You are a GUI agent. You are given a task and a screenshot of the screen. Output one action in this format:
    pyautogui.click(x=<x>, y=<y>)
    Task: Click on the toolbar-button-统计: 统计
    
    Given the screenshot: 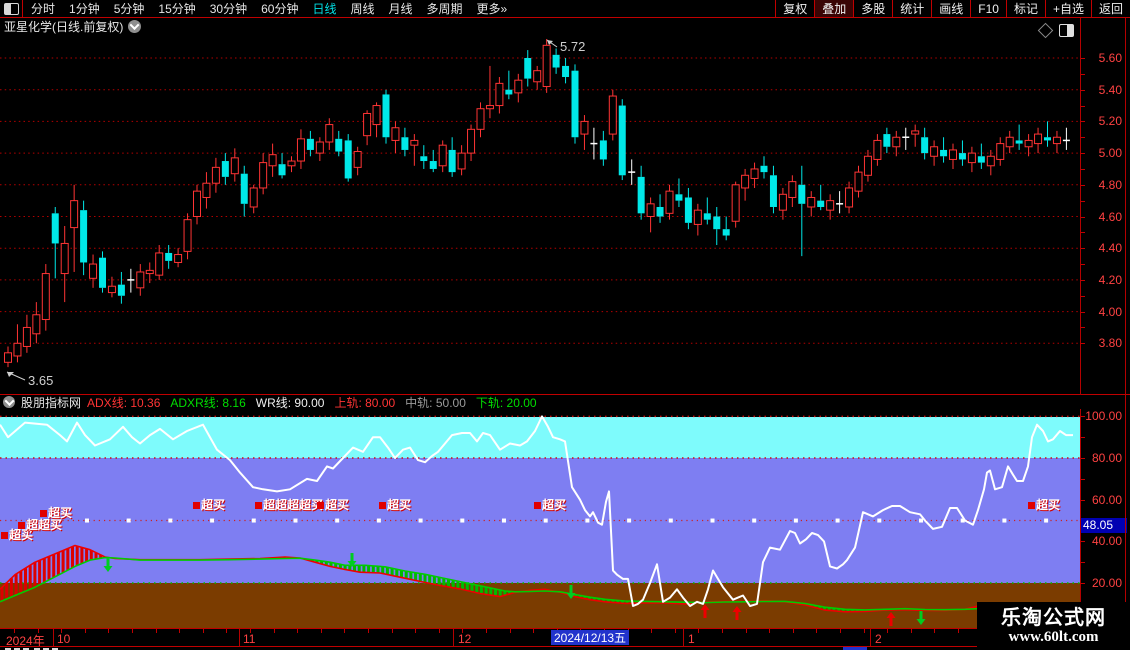 What is the action you would take?
    pyautogui.click(x=911, y=8)
    